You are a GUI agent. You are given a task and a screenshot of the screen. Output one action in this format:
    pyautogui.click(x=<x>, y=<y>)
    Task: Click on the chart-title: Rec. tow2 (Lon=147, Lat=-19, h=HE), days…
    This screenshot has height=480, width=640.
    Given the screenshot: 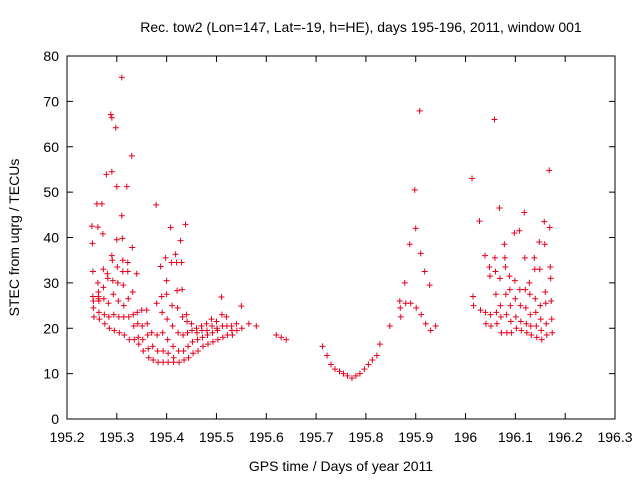 What is the action you would take?
    pyautogui.click(x=361, y=27)
    